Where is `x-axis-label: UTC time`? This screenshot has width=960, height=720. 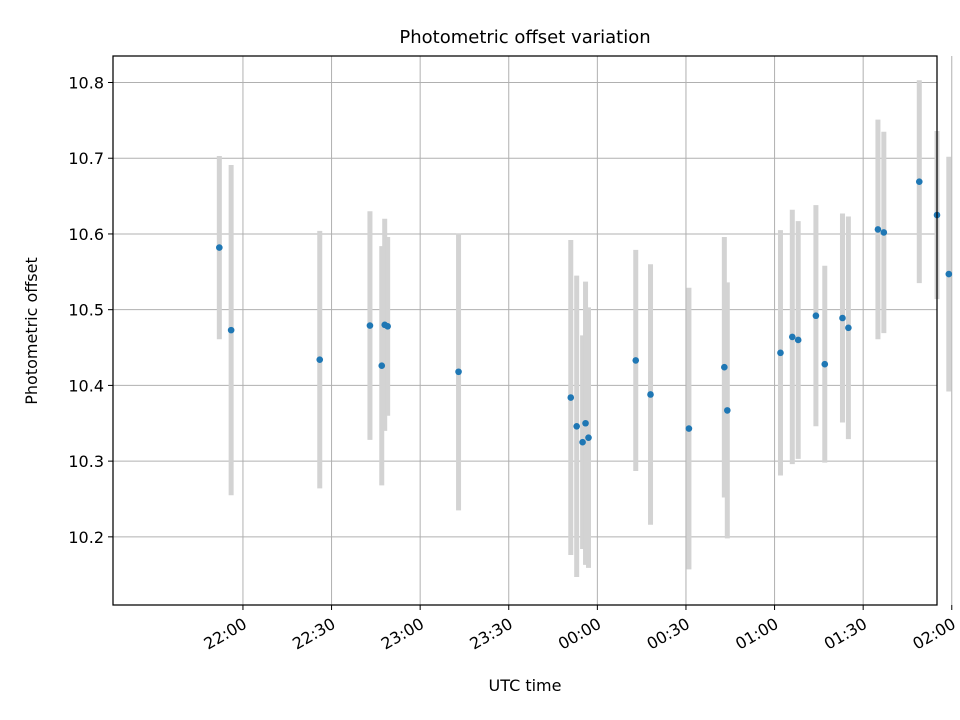 x-axis-label: UTC time is located at coordinates (525, 685).